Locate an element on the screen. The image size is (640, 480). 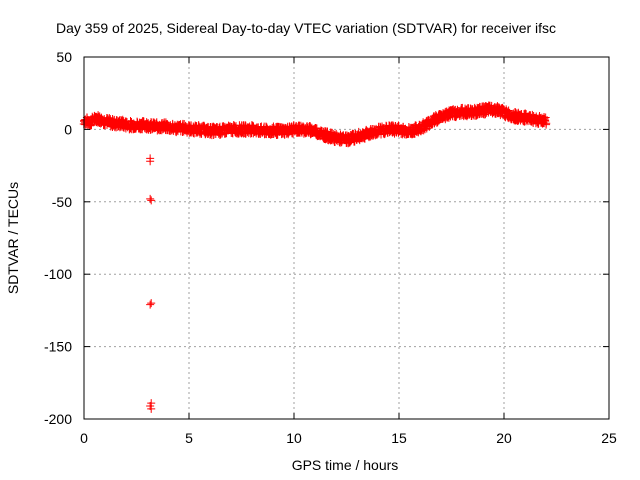
y-tick-label: -200 is located at coordinates (58, 419).